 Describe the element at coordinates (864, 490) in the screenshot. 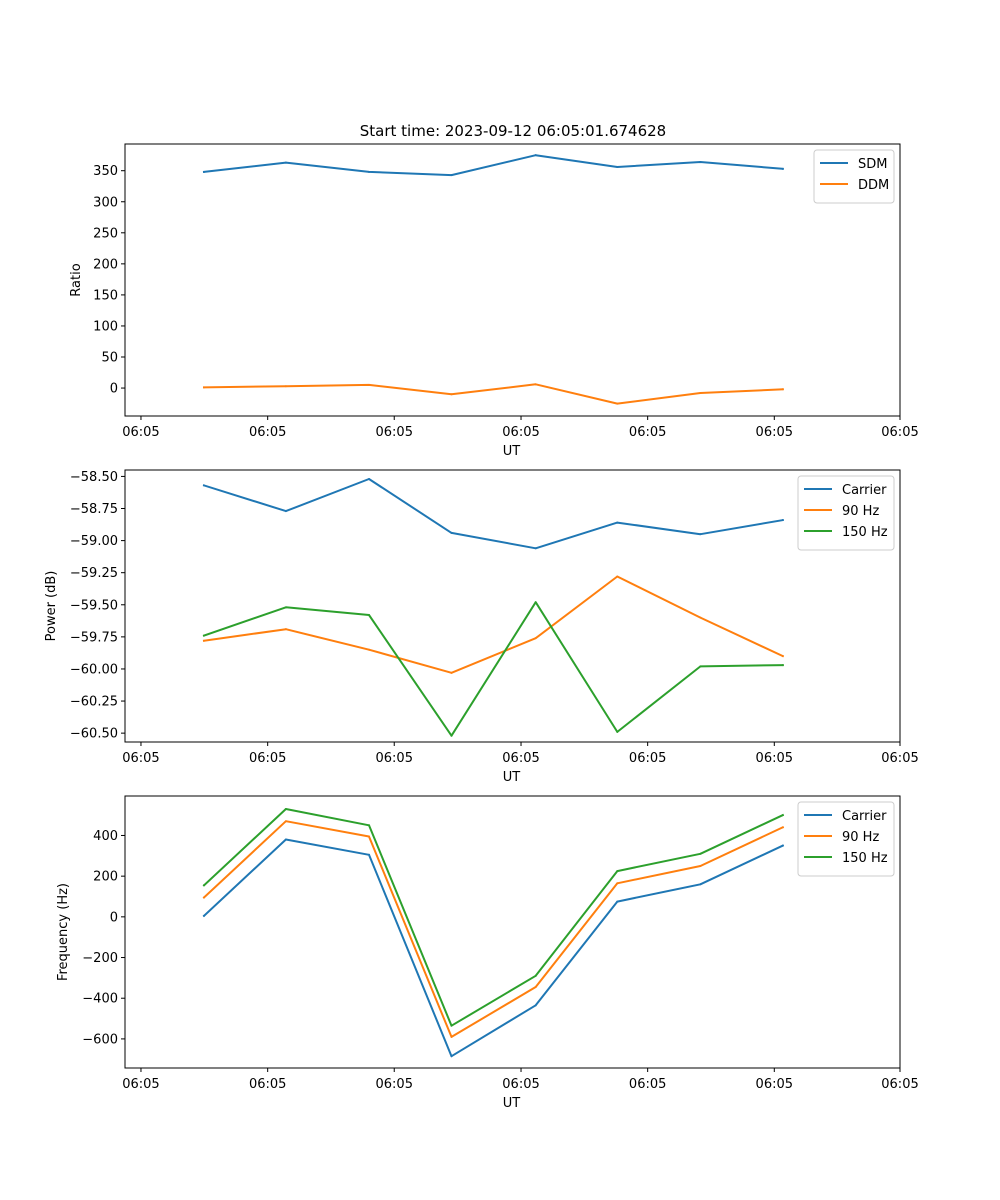

I see `legend-label: Carrier` at that location.